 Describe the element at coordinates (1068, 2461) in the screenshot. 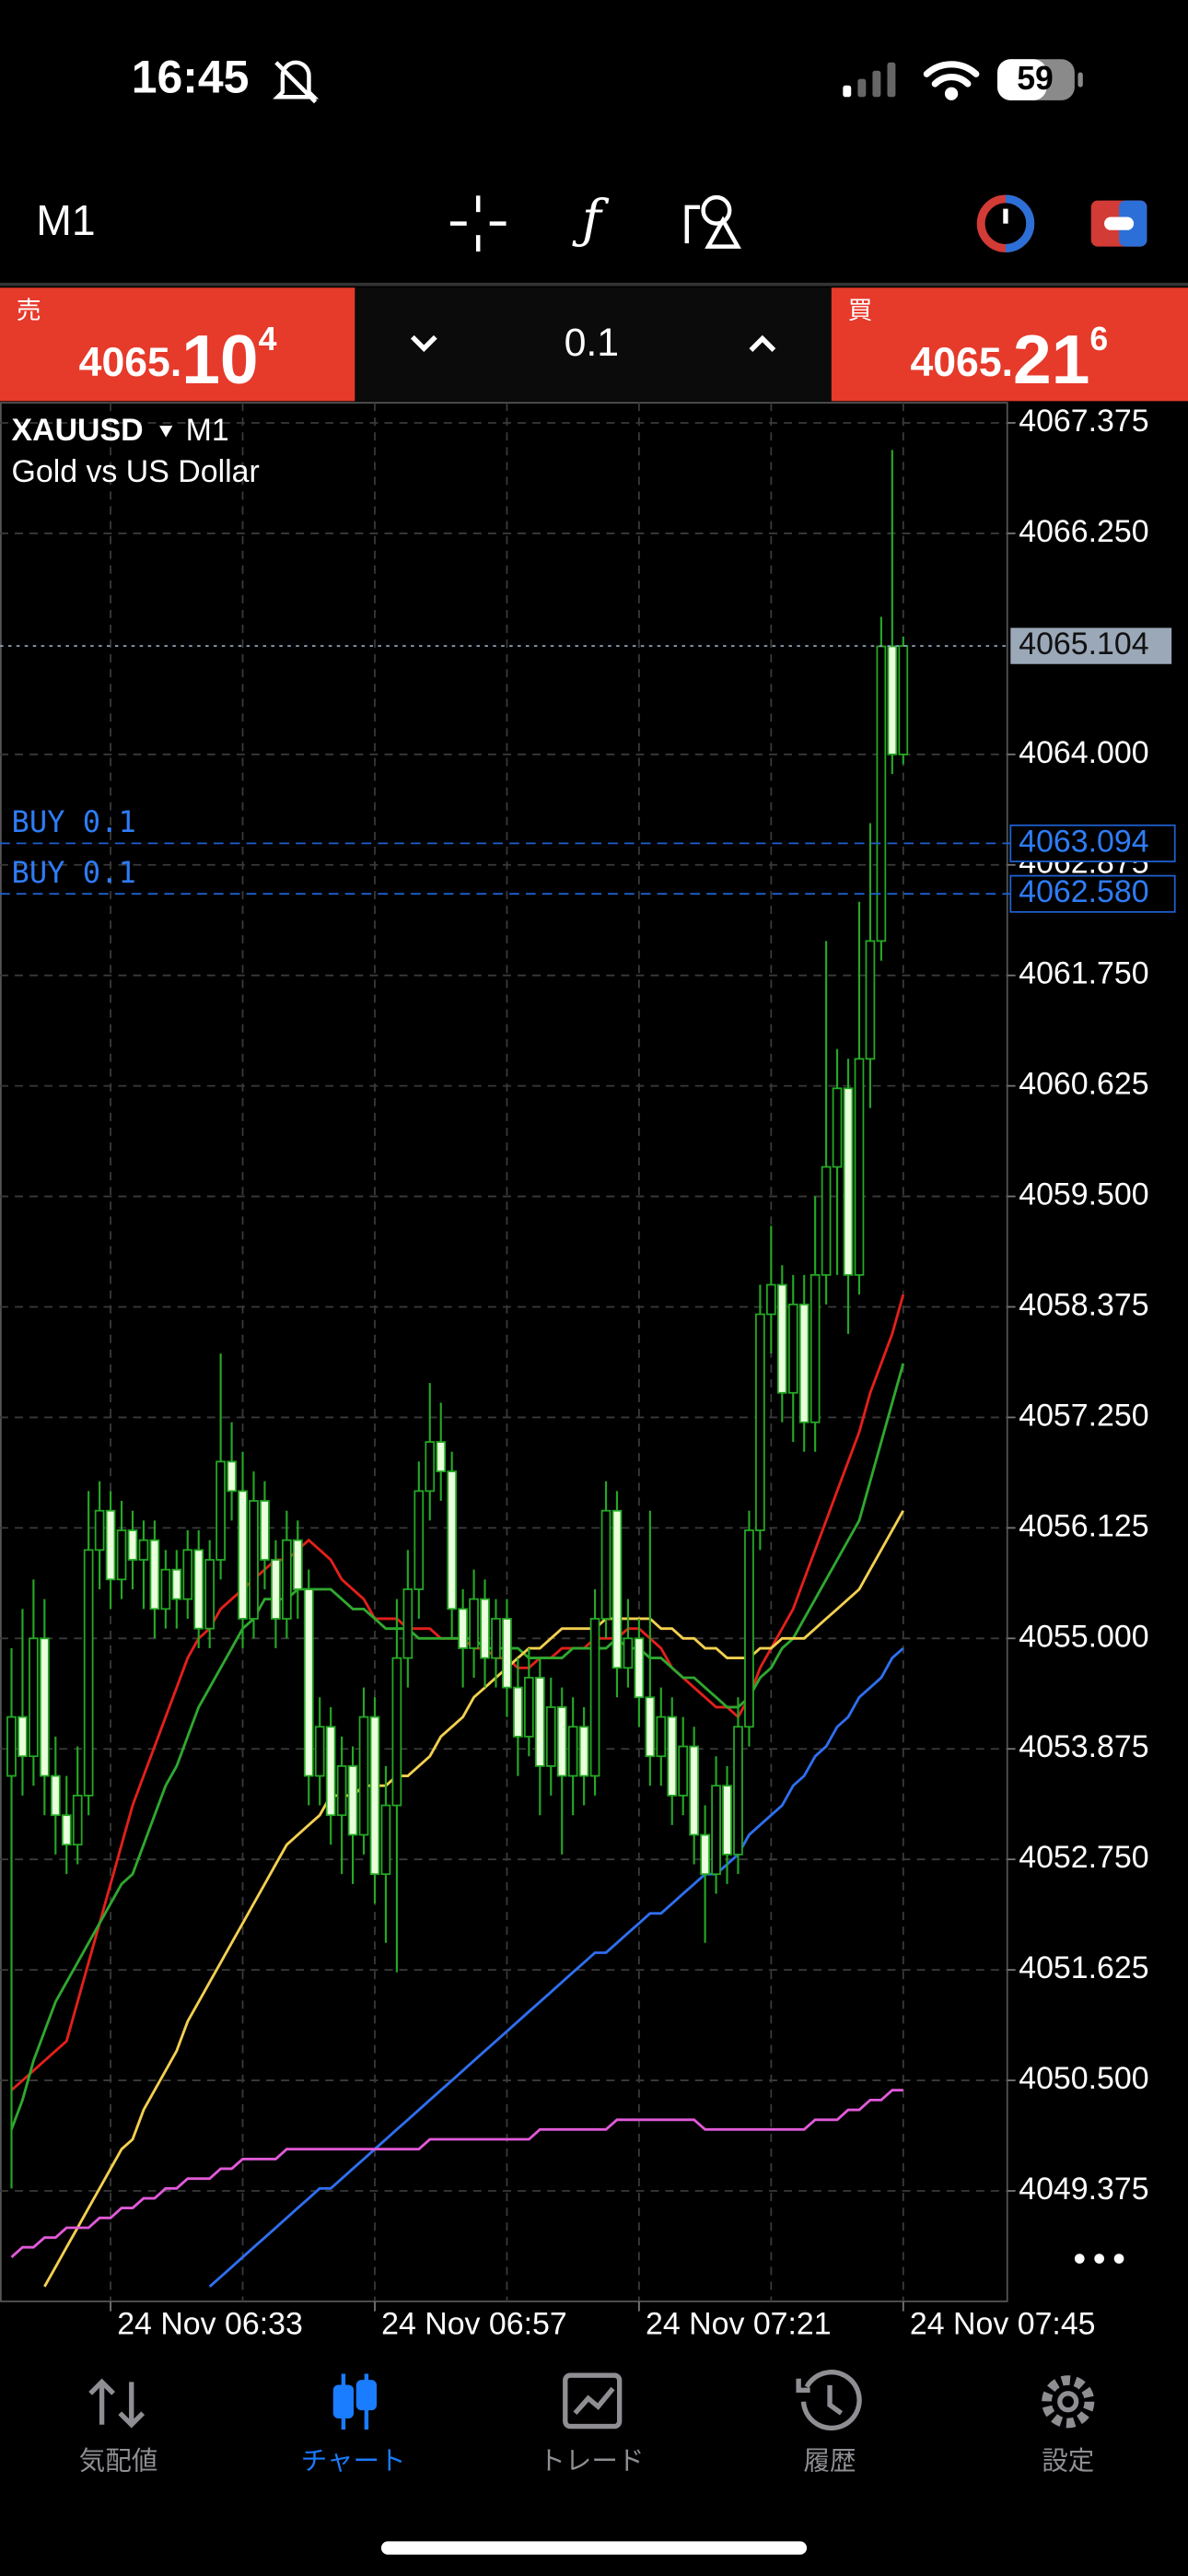

I see `tab-label: 設定` at that location.